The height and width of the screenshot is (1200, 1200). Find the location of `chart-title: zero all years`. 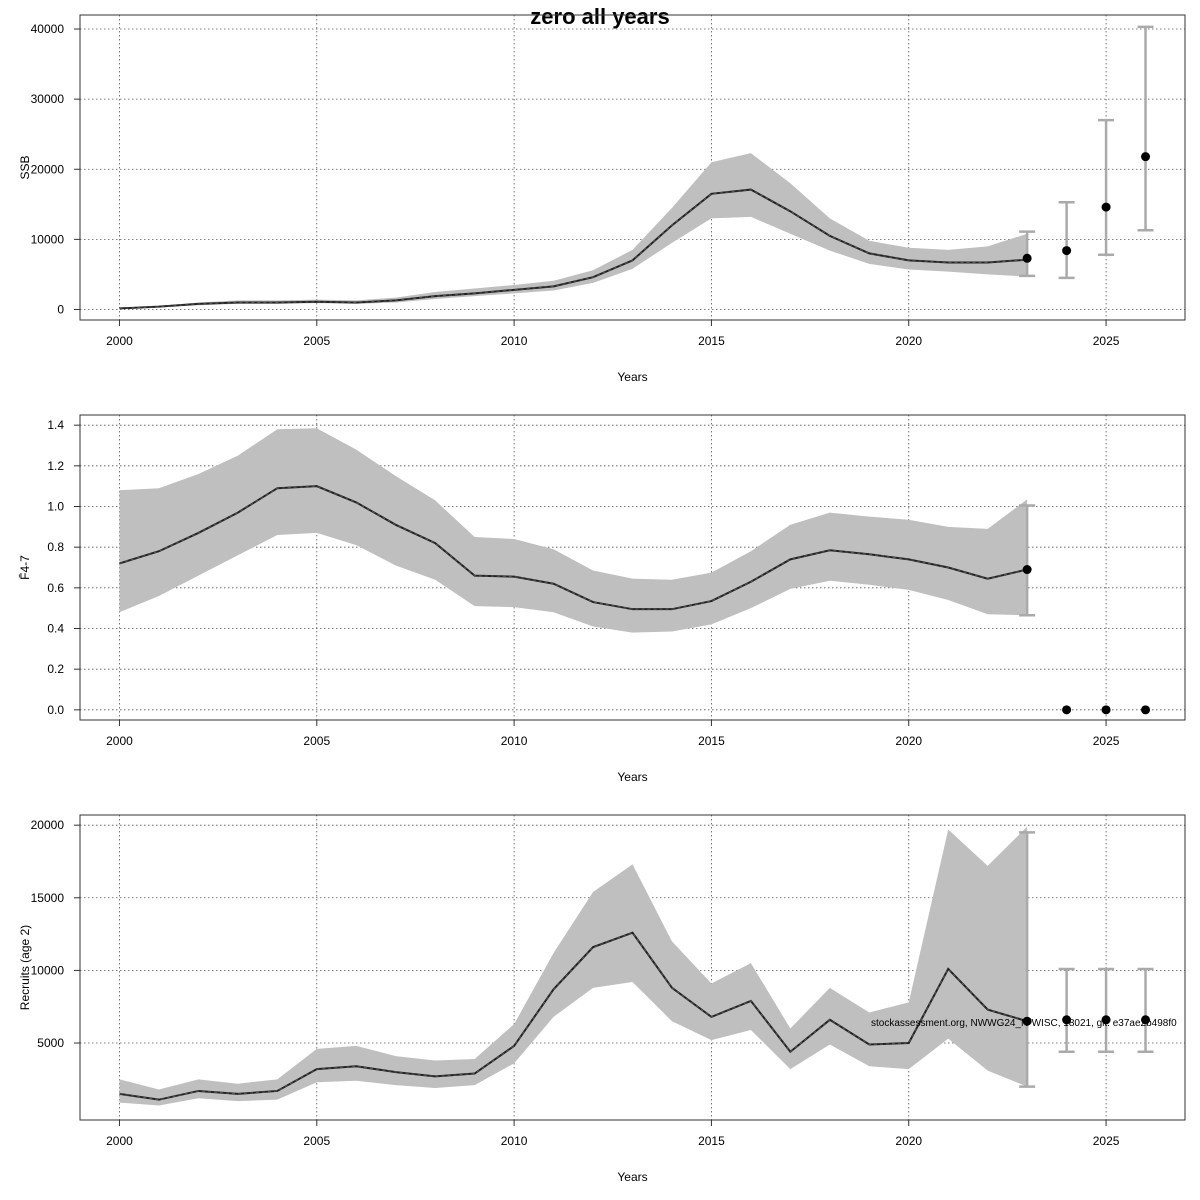

chart-title: zero all years is located at coordinates (599, 16).